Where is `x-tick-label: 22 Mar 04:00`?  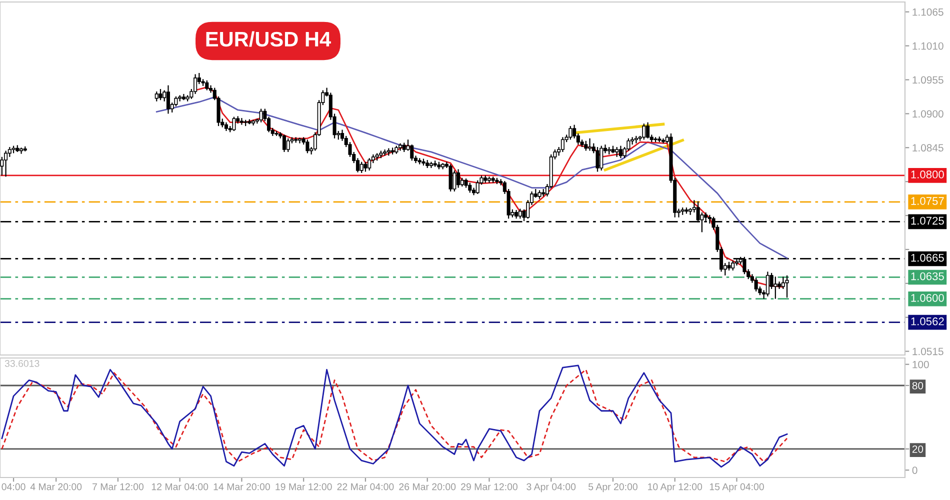
x-tick-label: 22 Mar 04:00 is located at coordinates (365, 486).